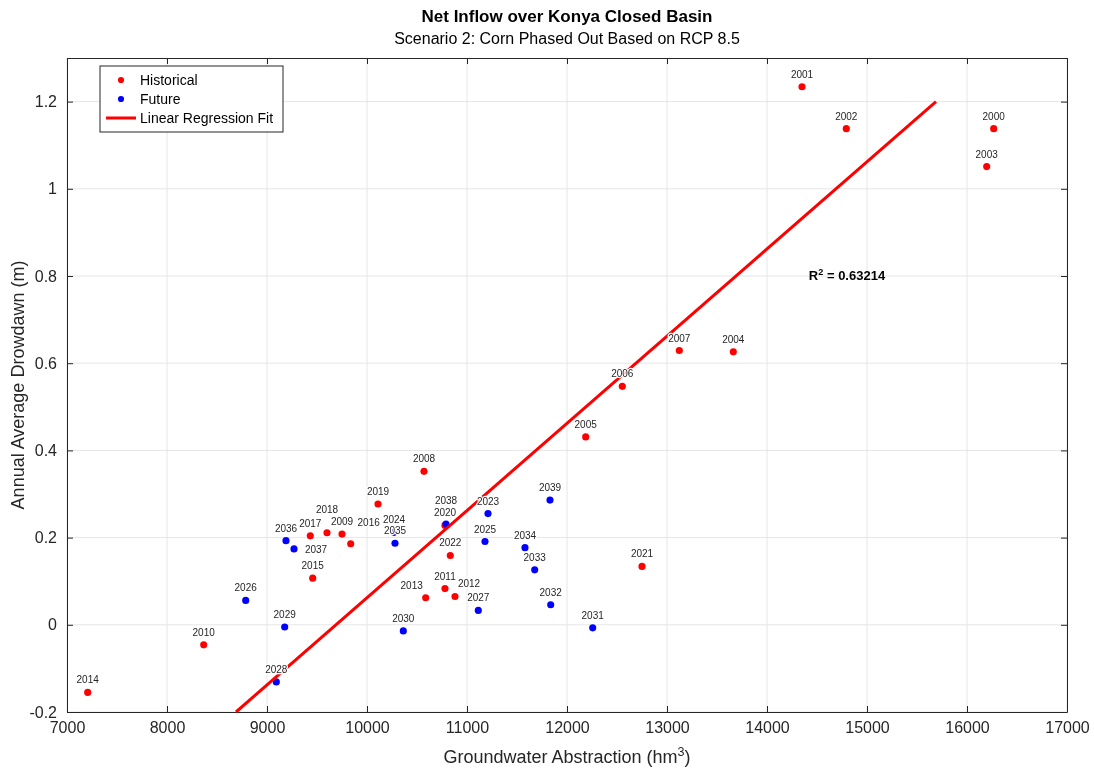 This screenshot has height=771, width=1094. Describe the element at coordinates (46, 276) in the screenshot. I see `y-tick-label: 0.8` at that location.